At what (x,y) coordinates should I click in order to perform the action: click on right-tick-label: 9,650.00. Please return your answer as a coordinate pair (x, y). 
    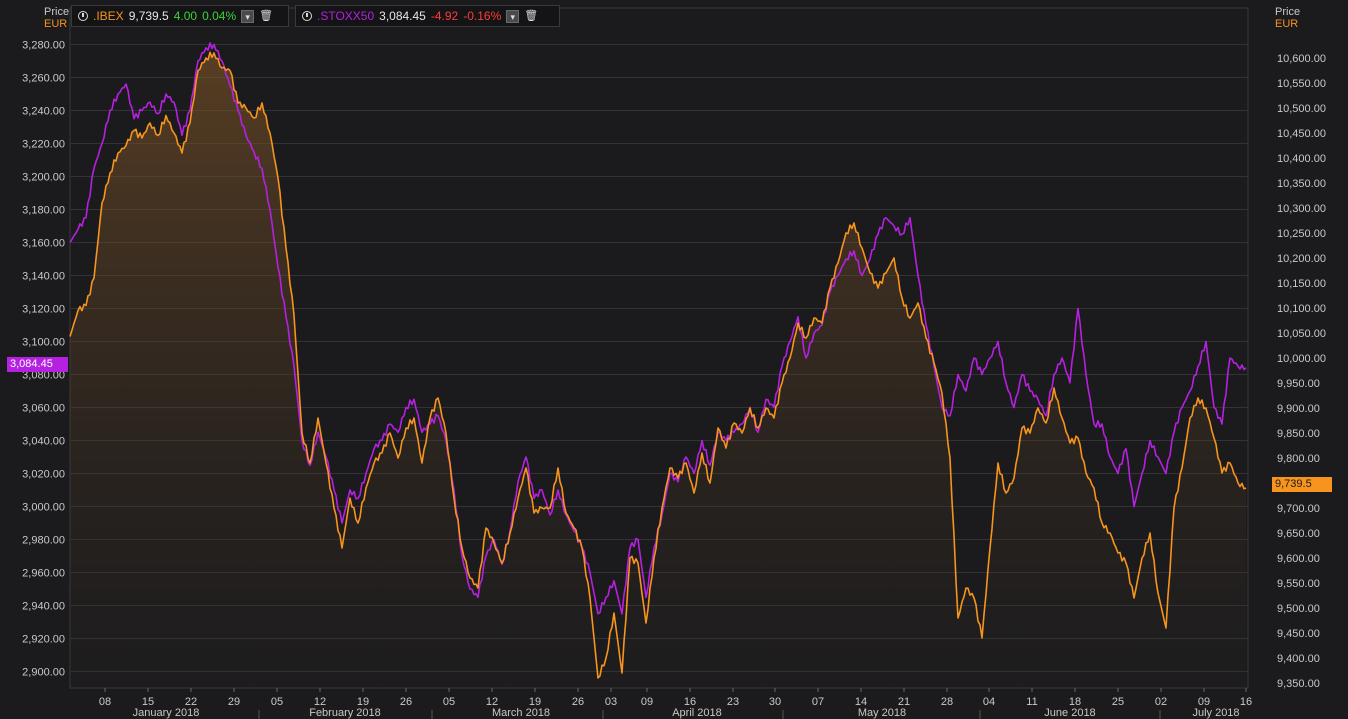
    Looking at the image, I should click on (1298, 534).